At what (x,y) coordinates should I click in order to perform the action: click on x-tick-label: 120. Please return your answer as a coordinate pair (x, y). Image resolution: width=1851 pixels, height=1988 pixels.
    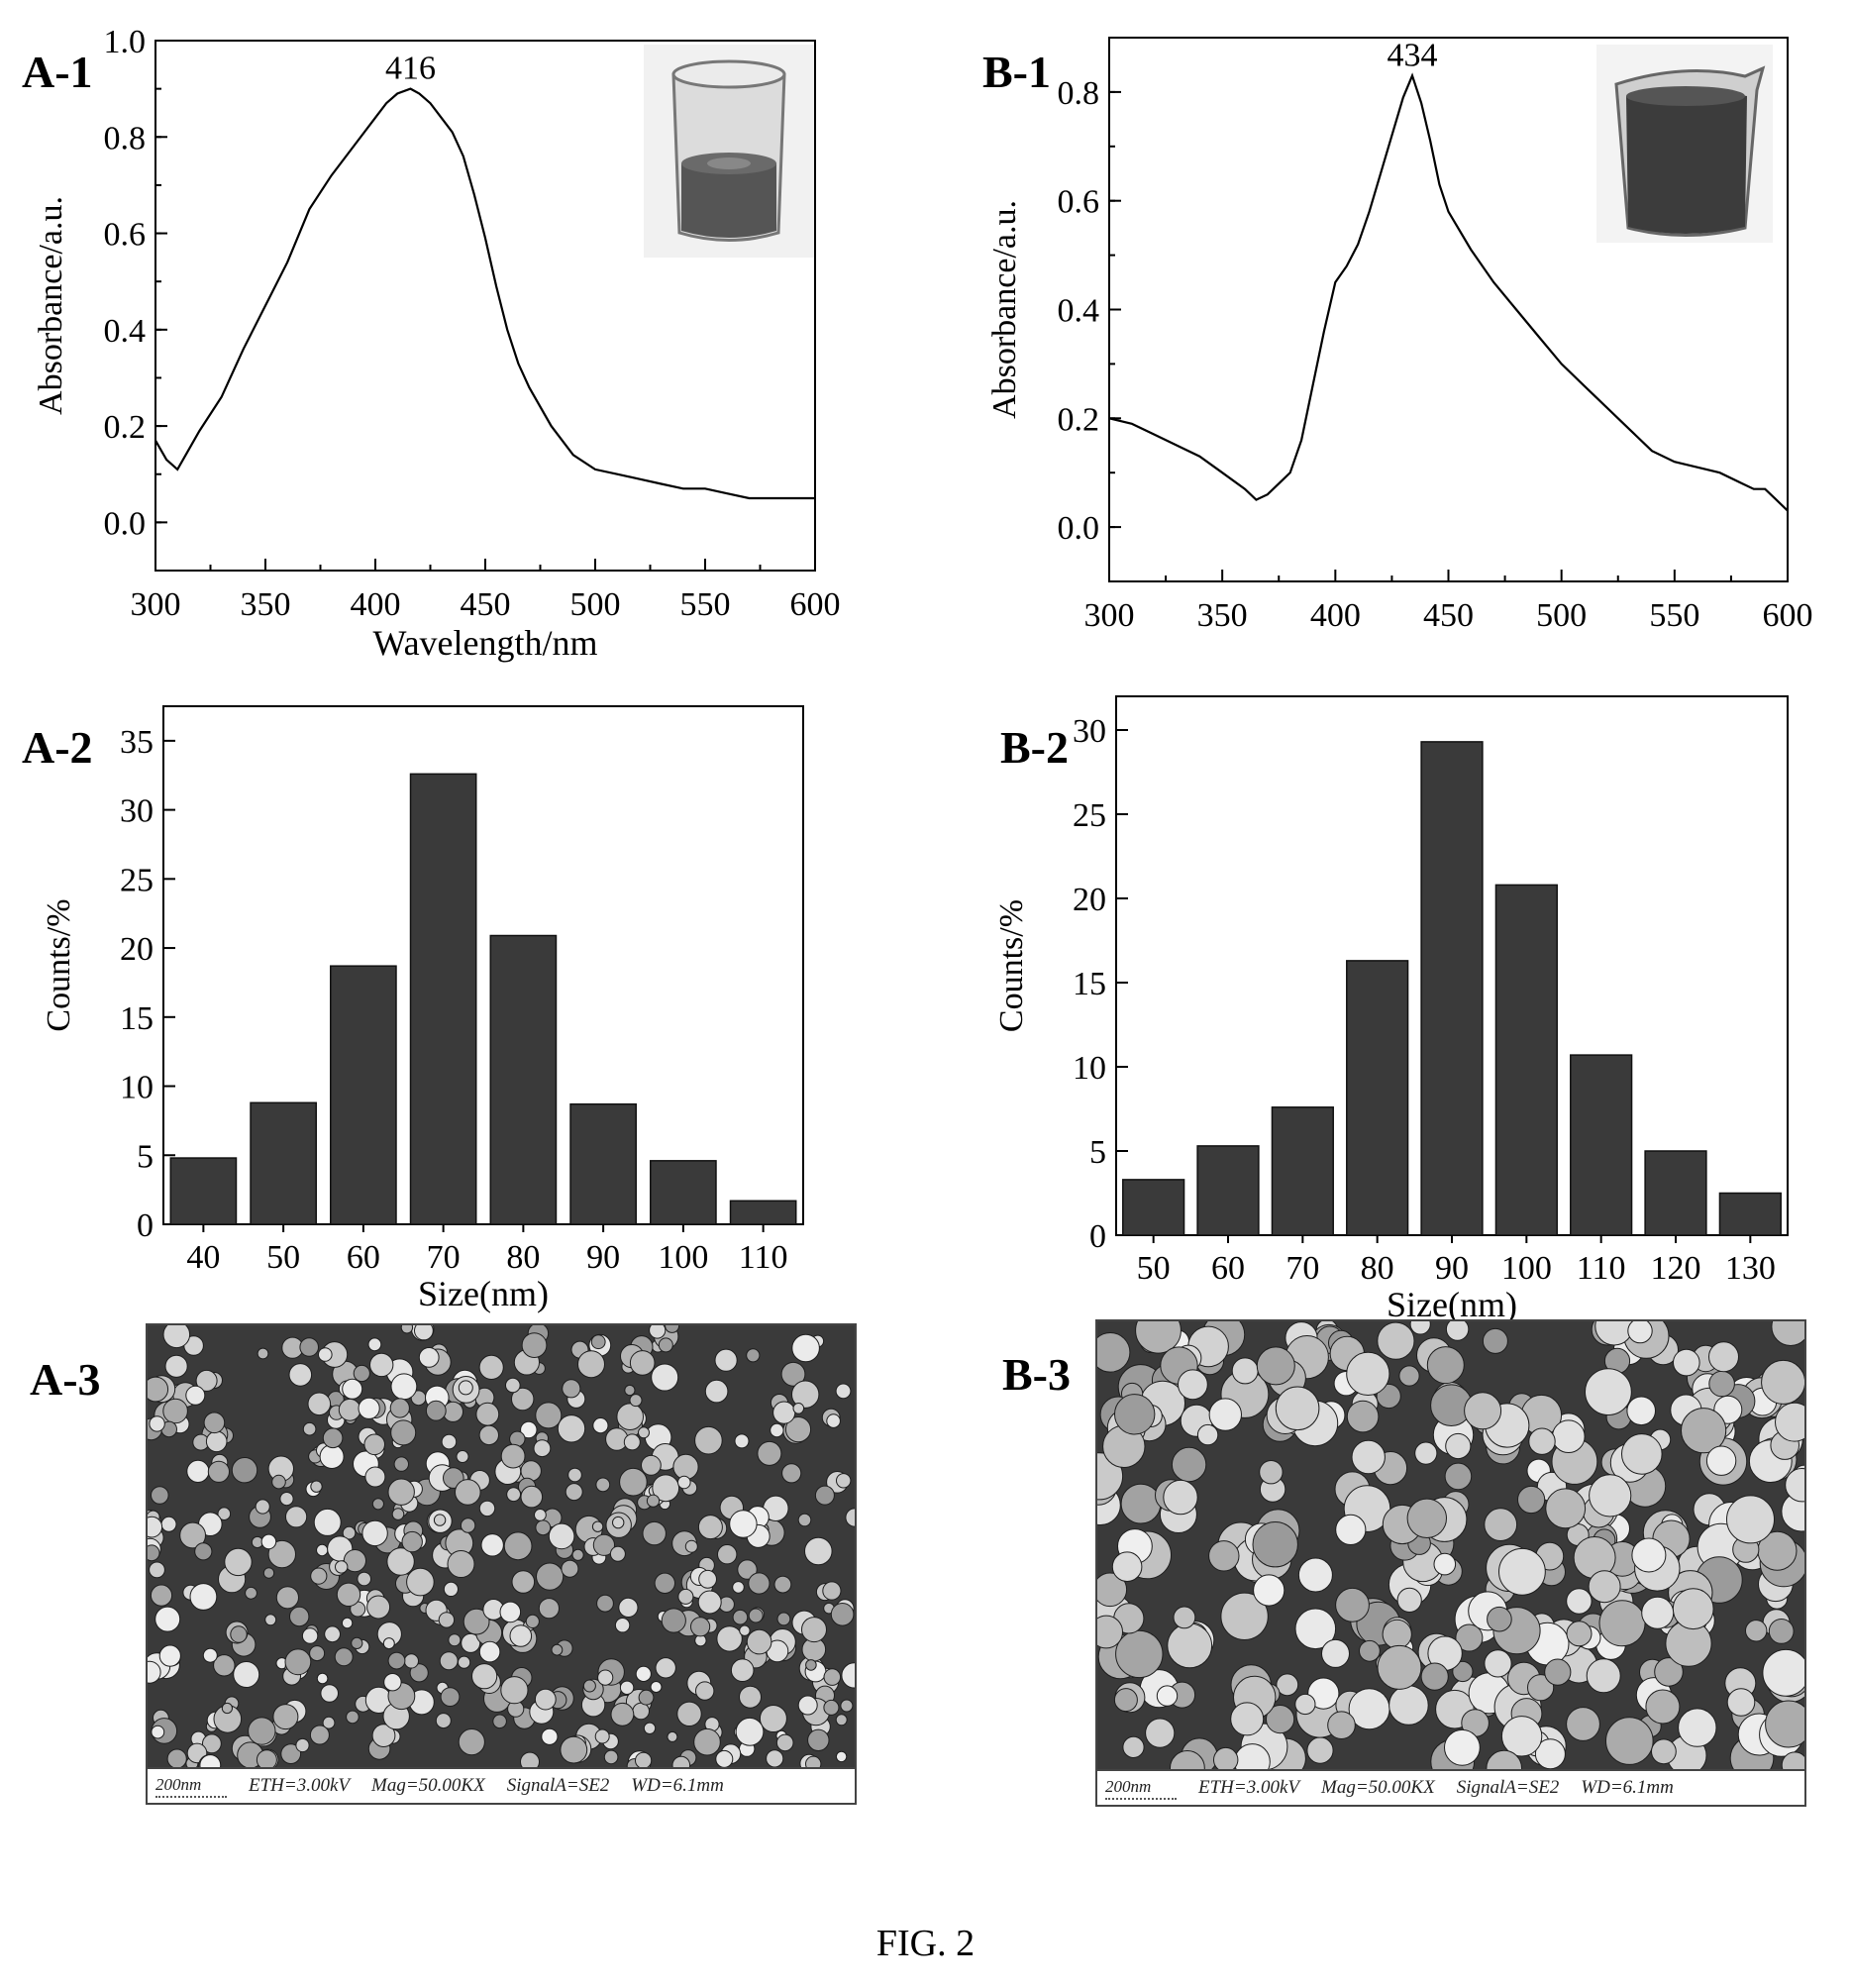
    Looking at the image, I should click on (1676, 1268).